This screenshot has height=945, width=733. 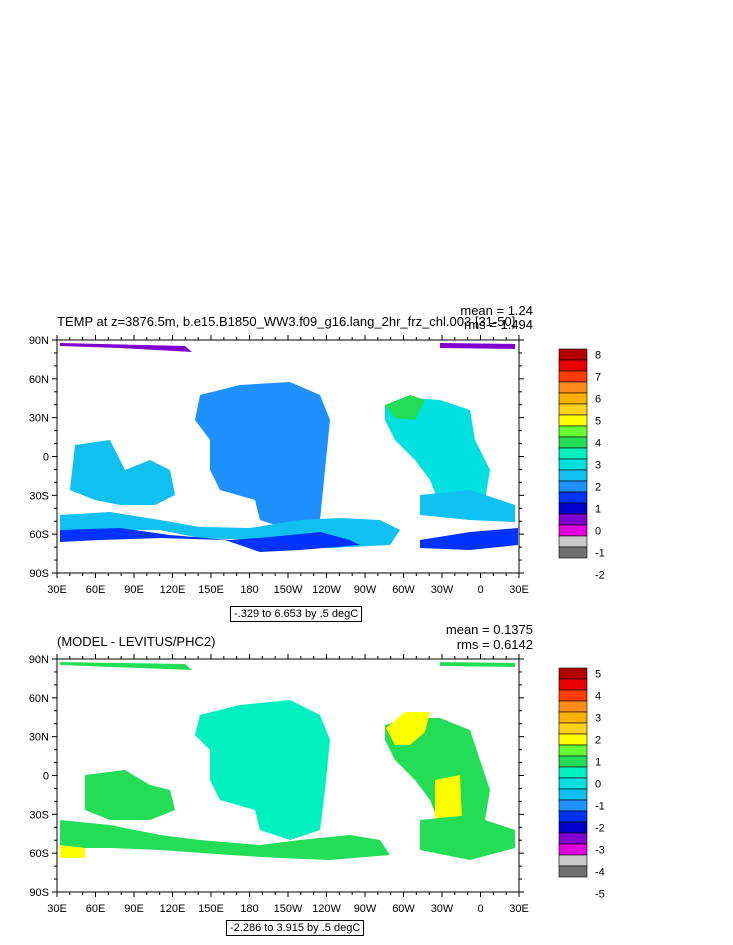 I want to click on contour-info-text: -2.286 to 3.915 by .5 degC, so click(x=295, y=928).